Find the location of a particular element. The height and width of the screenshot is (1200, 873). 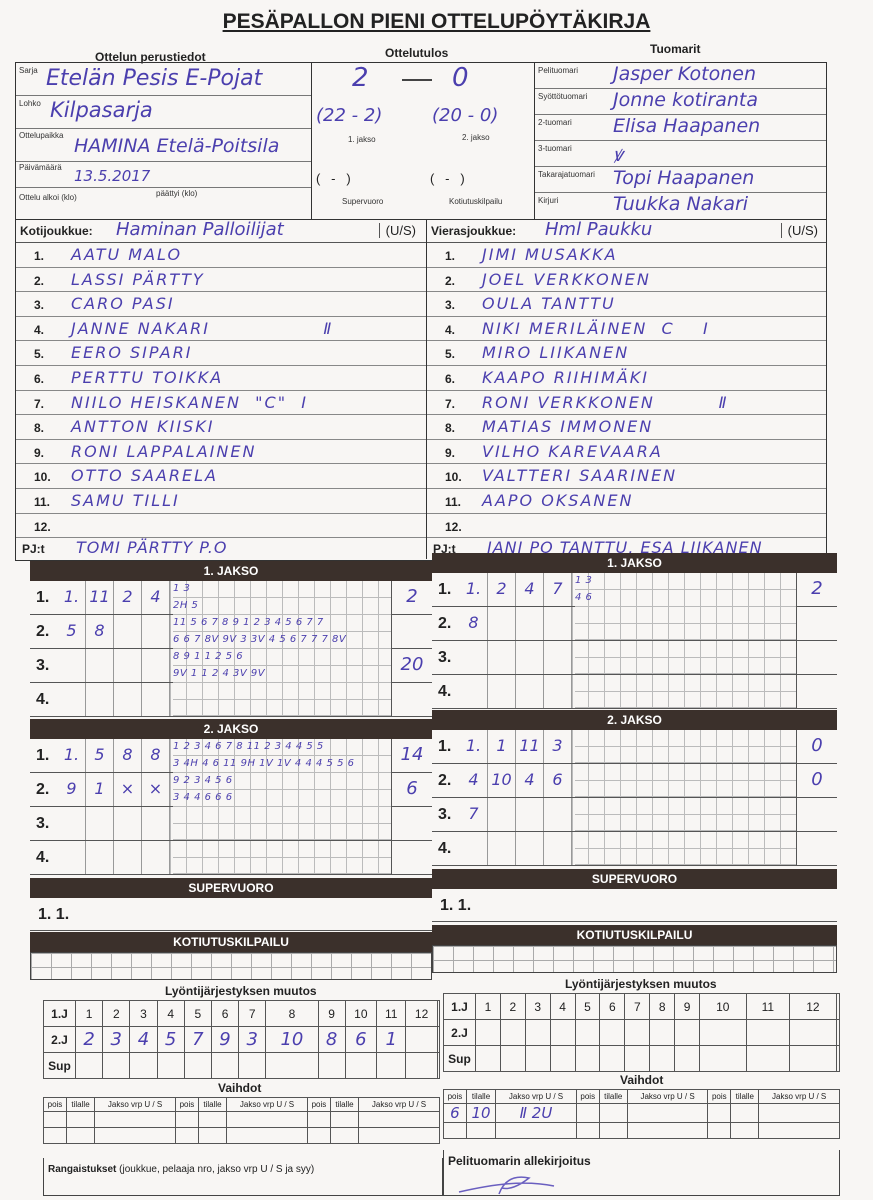

player-name: KAAPO RIIHIMÄKI is located at coordinates (565, 377).